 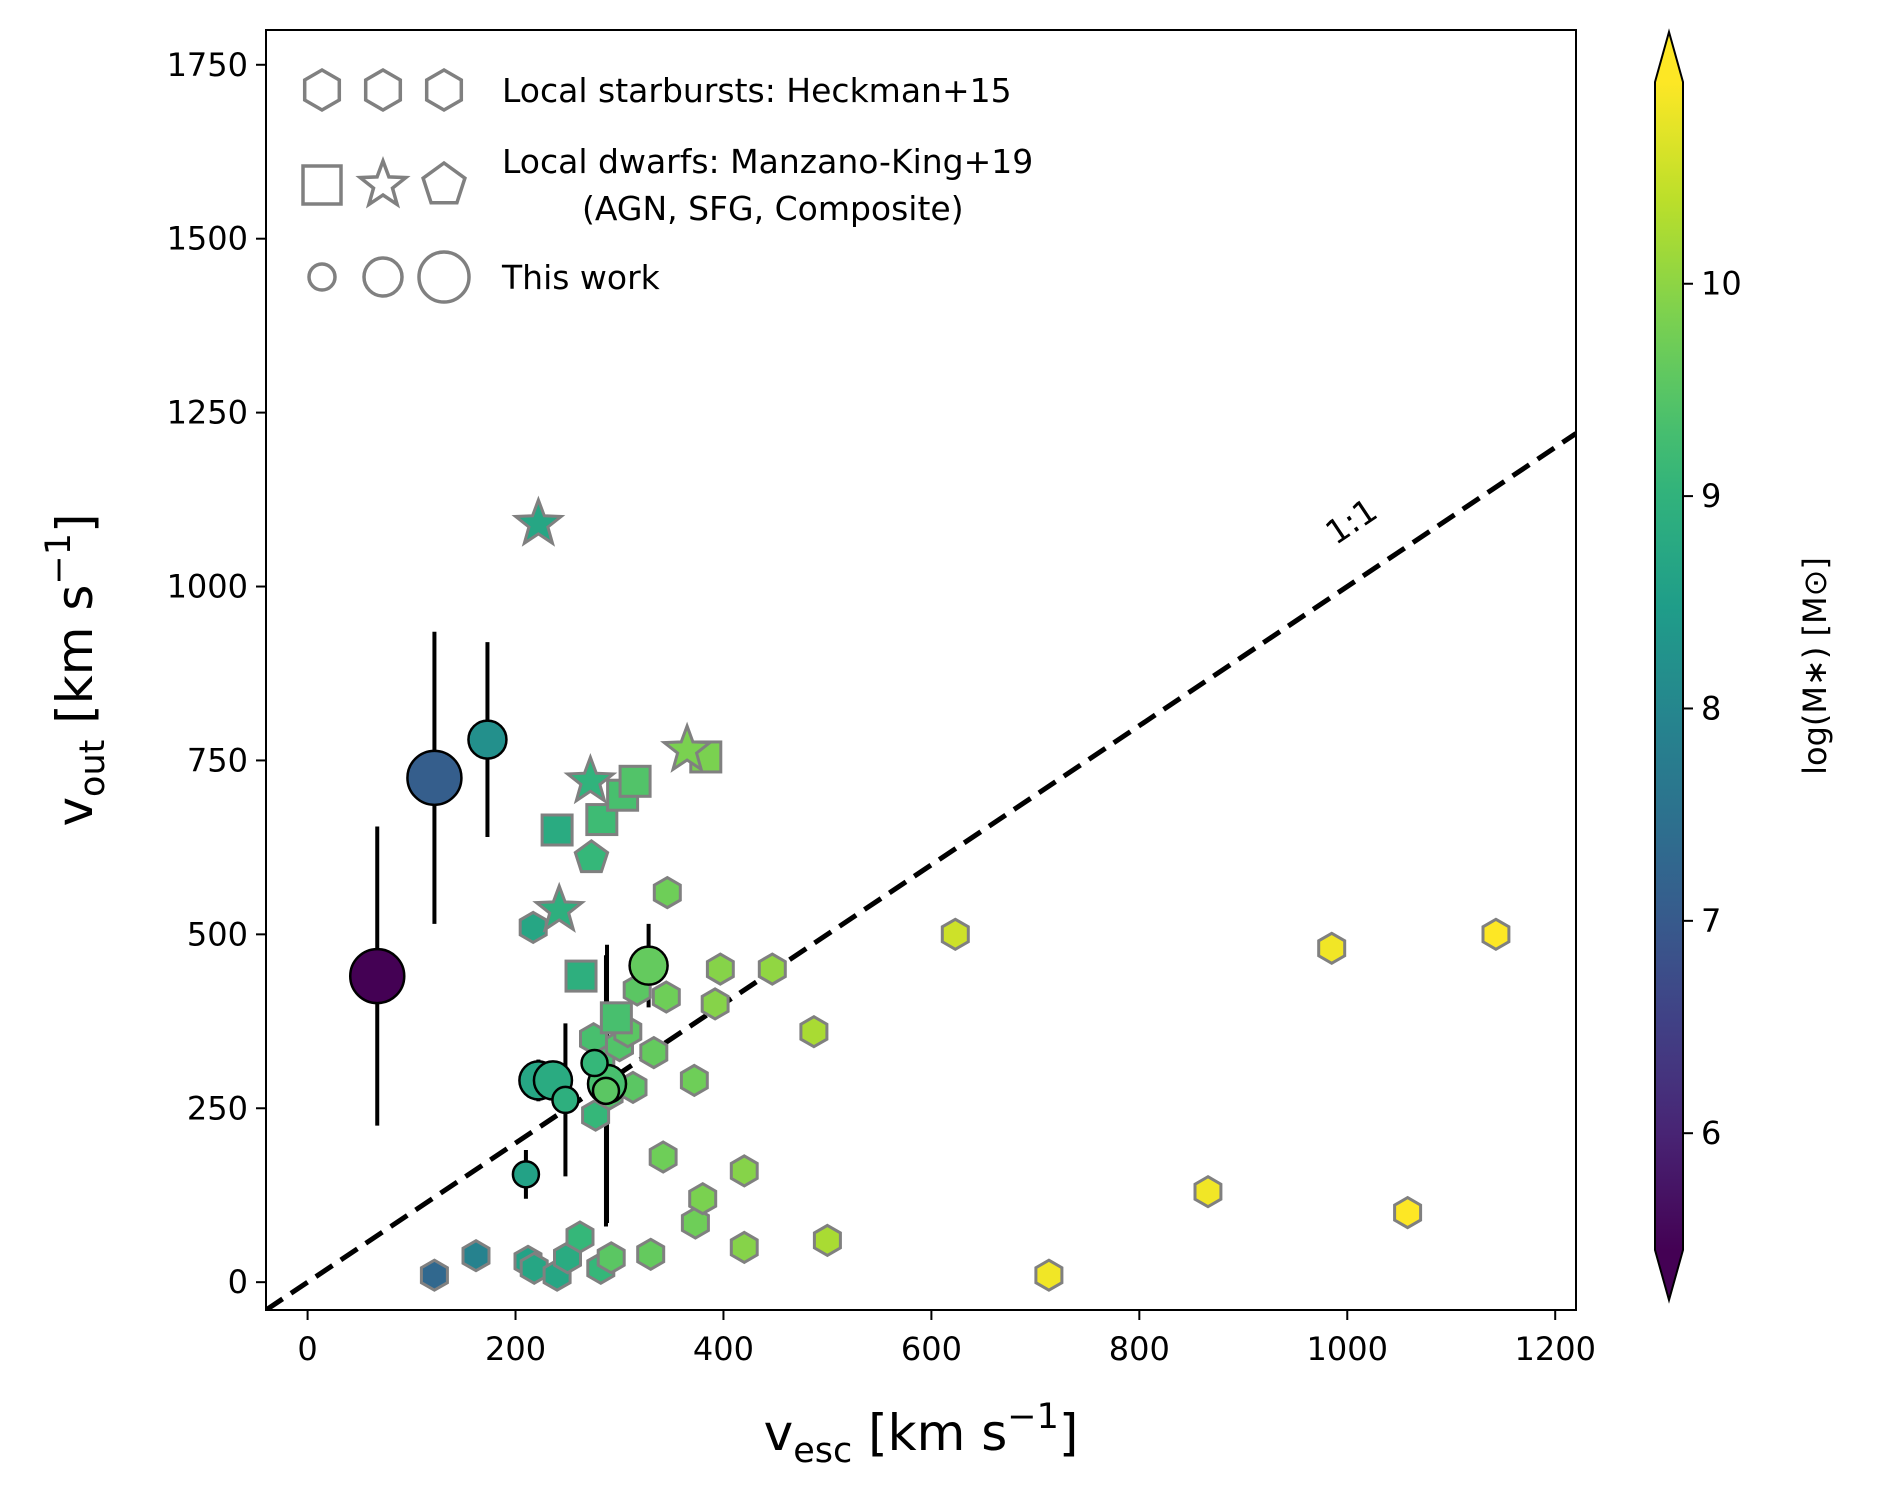 I want to click on y-axis-title-base: v, so click(x=75, y=812).